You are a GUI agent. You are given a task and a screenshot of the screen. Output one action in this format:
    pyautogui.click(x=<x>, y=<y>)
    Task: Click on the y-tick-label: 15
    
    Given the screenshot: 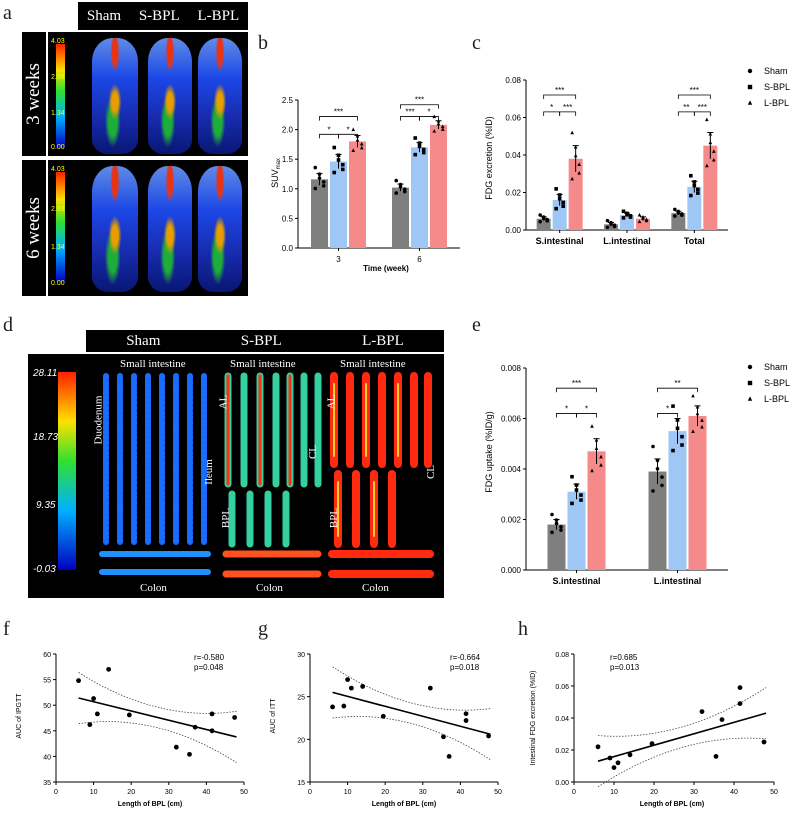 What is the action you would take?
    pyautogui.click(x=301, y=783)
    